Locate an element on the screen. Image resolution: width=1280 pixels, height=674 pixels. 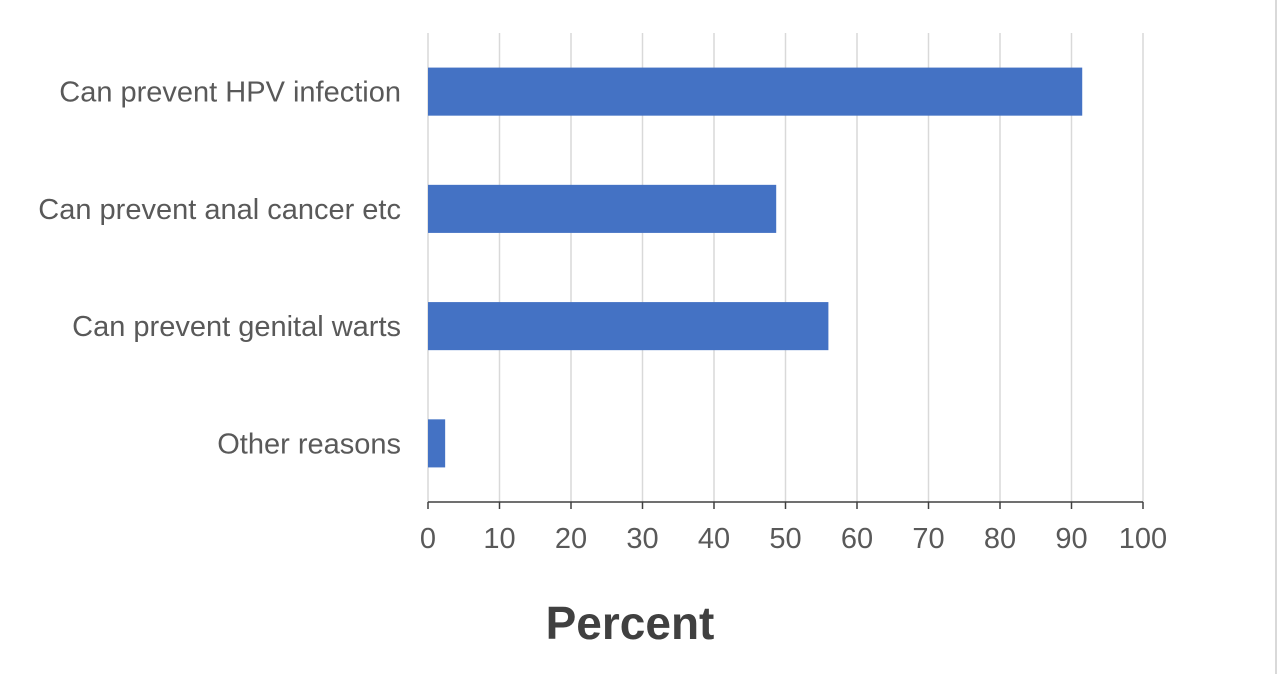
category-label-2: Can prevent anal cancer etc is located at coordinates (219, 210).